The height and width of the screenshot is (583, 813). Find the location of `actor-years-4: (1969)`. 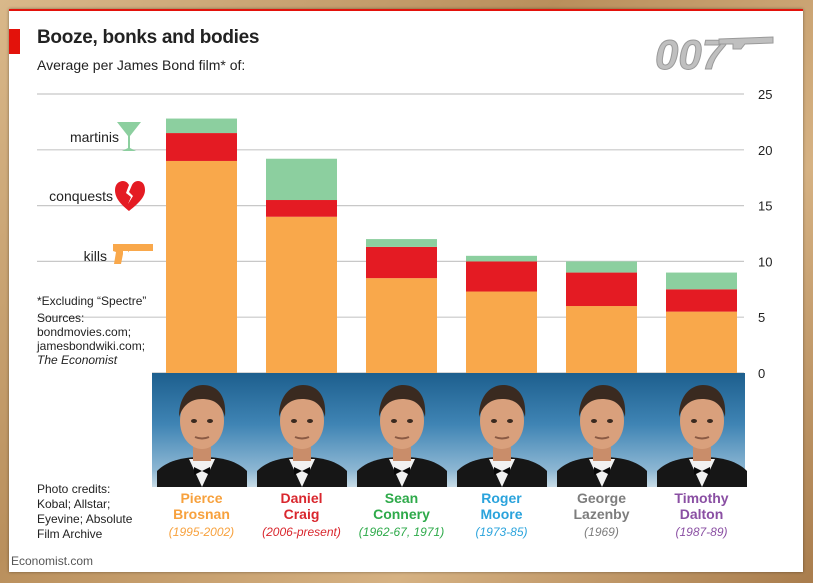

actor-years-4: (1969) is located at coordinates (601, 532).